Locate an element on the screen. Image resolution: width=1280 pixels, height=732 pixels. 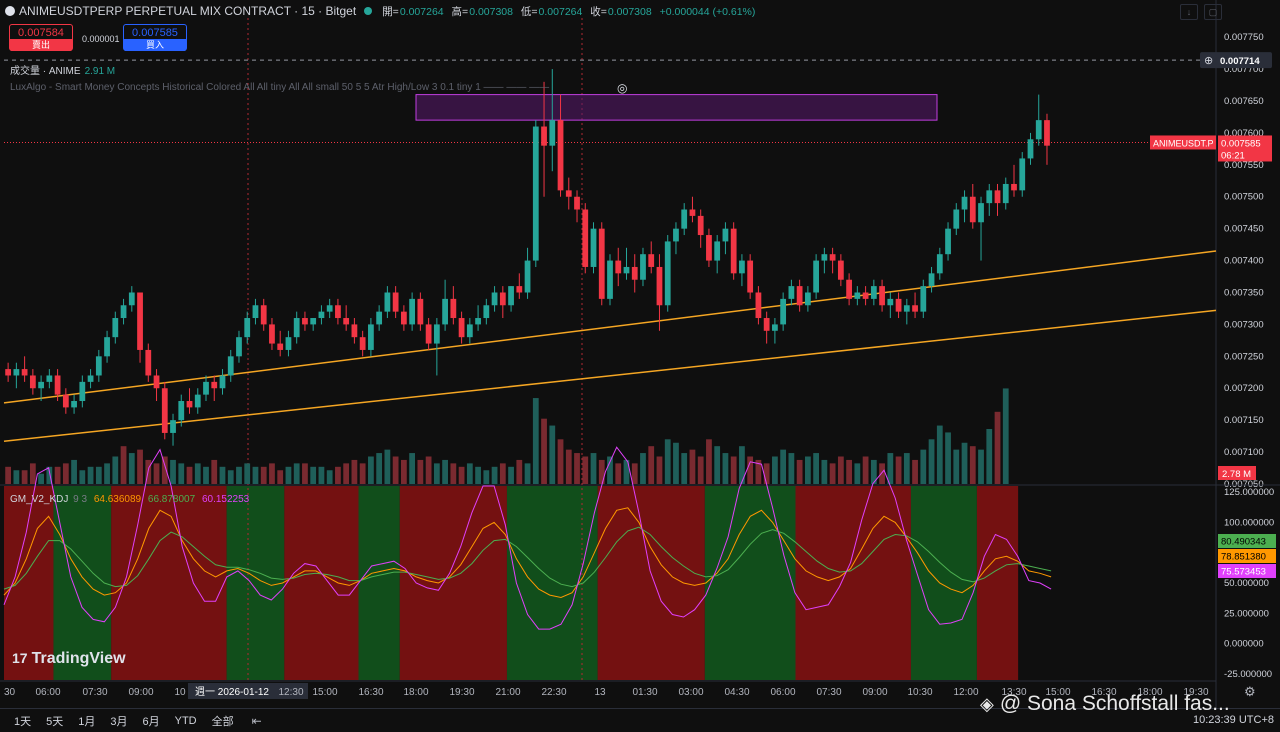
add-alert-icon: ⊕ is located at coordinates (1208, 61).